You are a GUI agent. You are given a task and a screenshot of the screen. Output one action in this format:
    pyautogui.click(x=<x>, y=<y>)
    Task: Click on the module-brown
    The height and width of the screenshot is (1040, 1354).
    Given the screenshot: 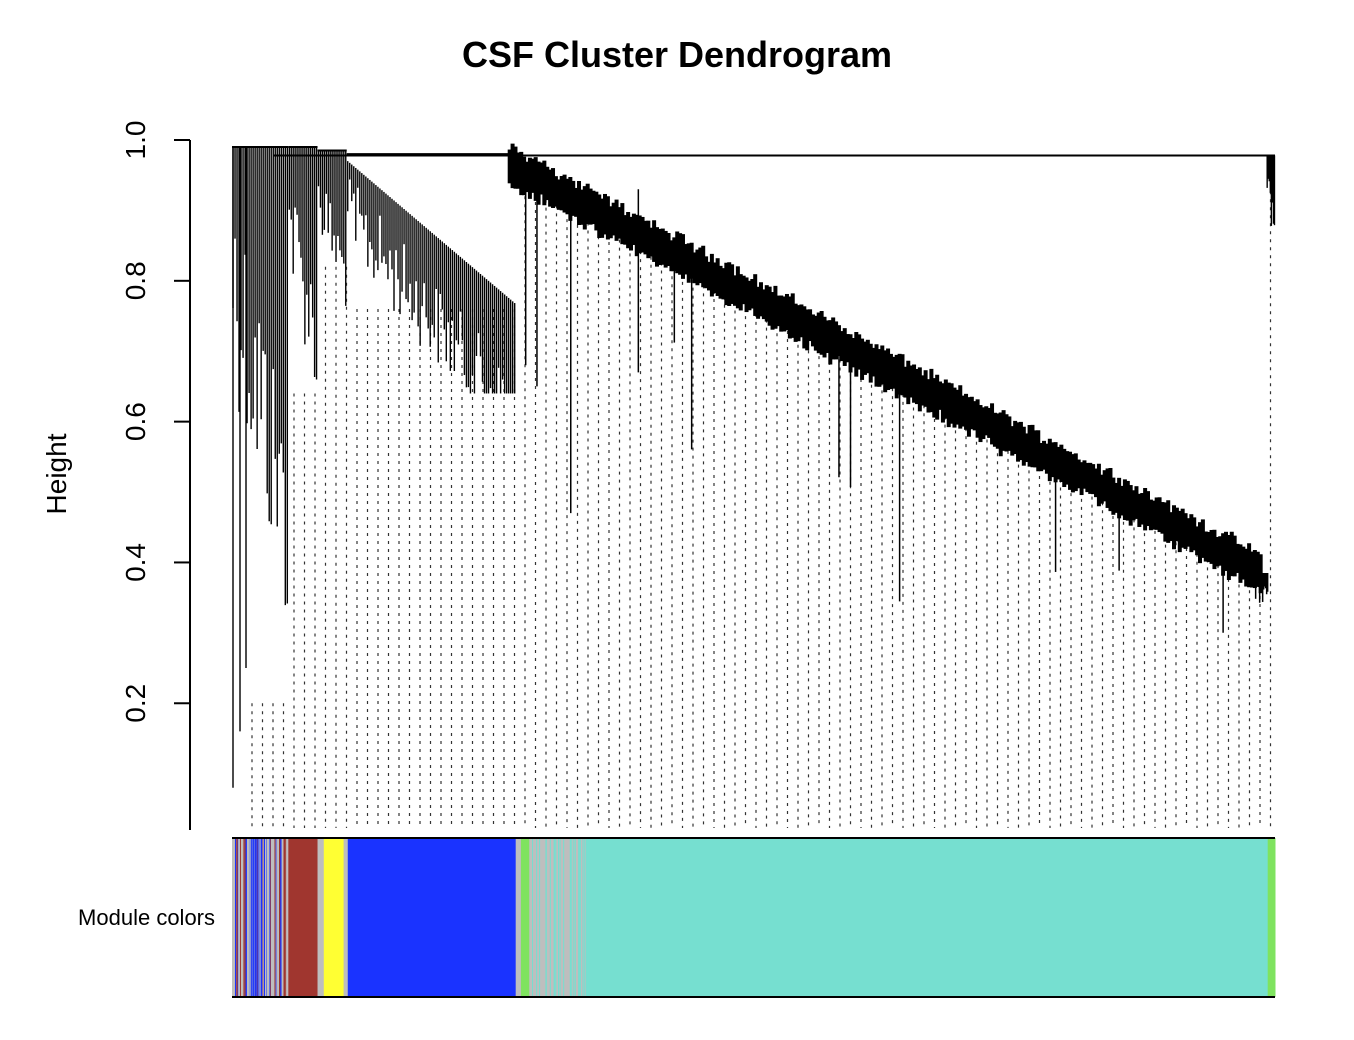 What is the action you would take?
    pyautogui.click(x=303, y=917)
    